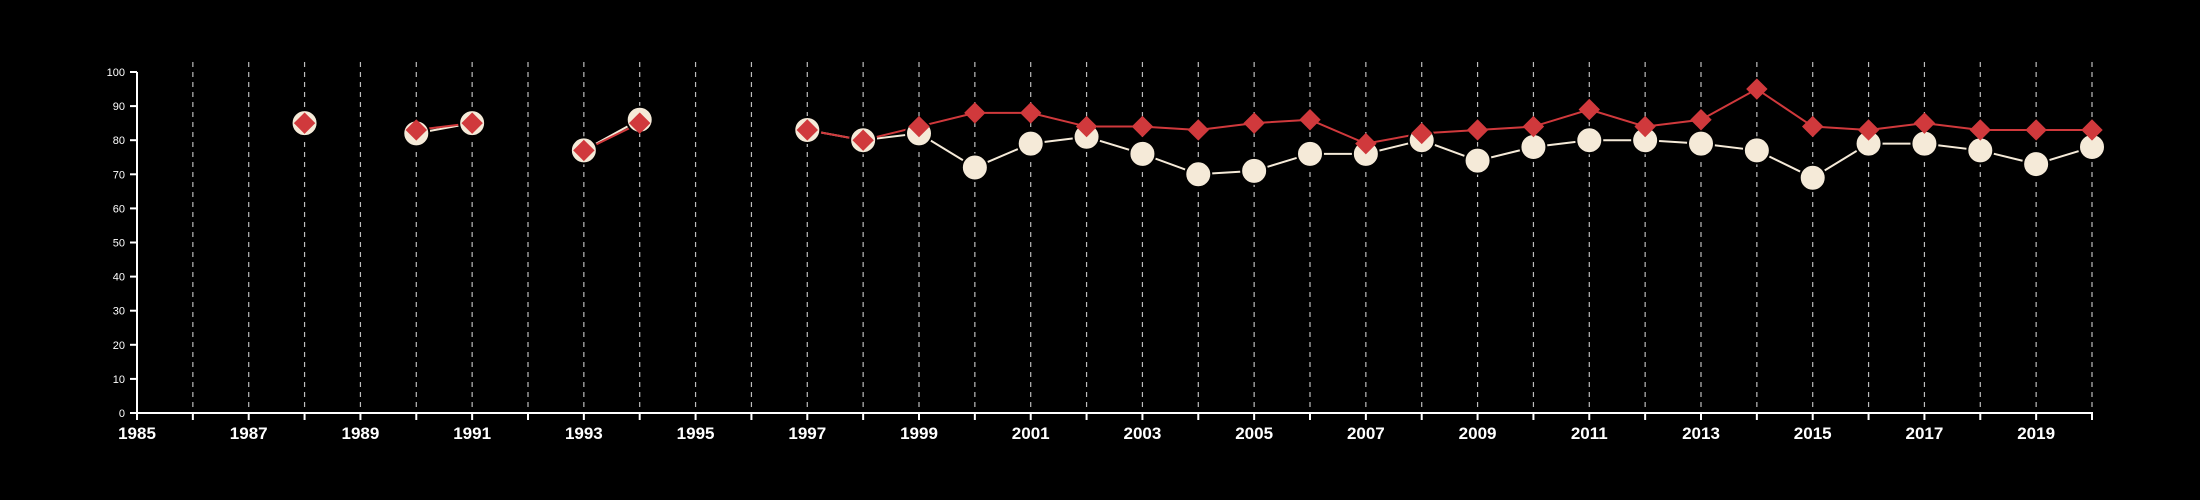  Describe the element at coordinates (122, 414) in the screenshot. I see `y-tick-label: 0` at that location.